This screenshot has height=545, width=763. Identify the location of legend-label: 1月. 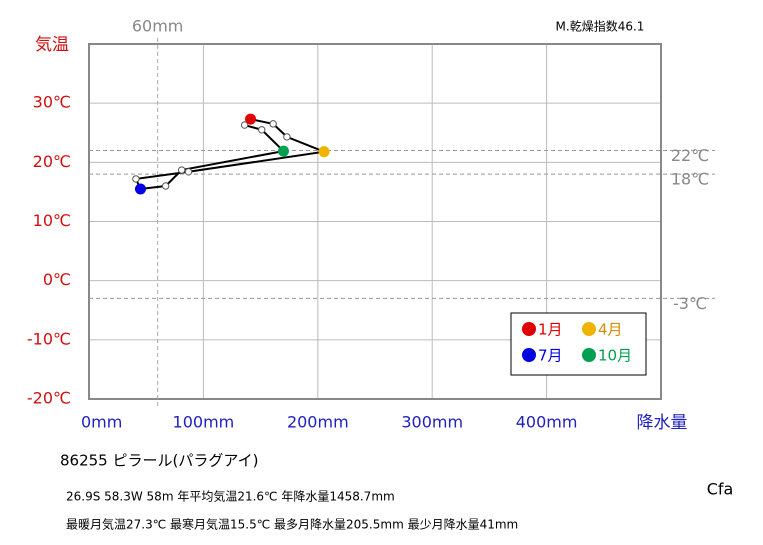
(550, 330).